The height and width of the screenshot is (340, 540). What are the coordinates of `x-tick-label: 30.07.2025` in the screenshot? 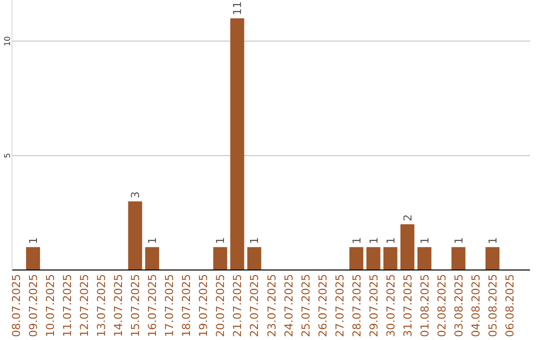 It's located at (391, 305).